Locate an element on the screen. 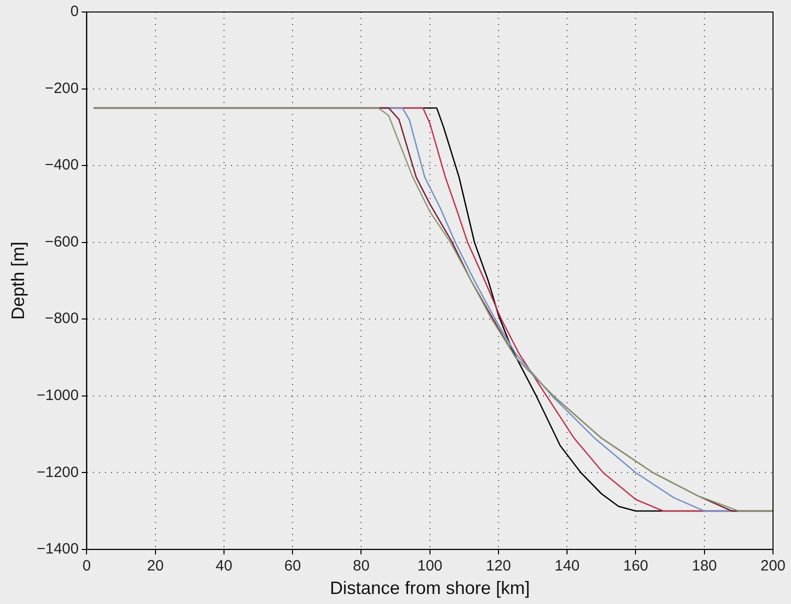 This screenshot has height=604, width=791. x-tick-label: 140 is located at coordinates (567, 566).